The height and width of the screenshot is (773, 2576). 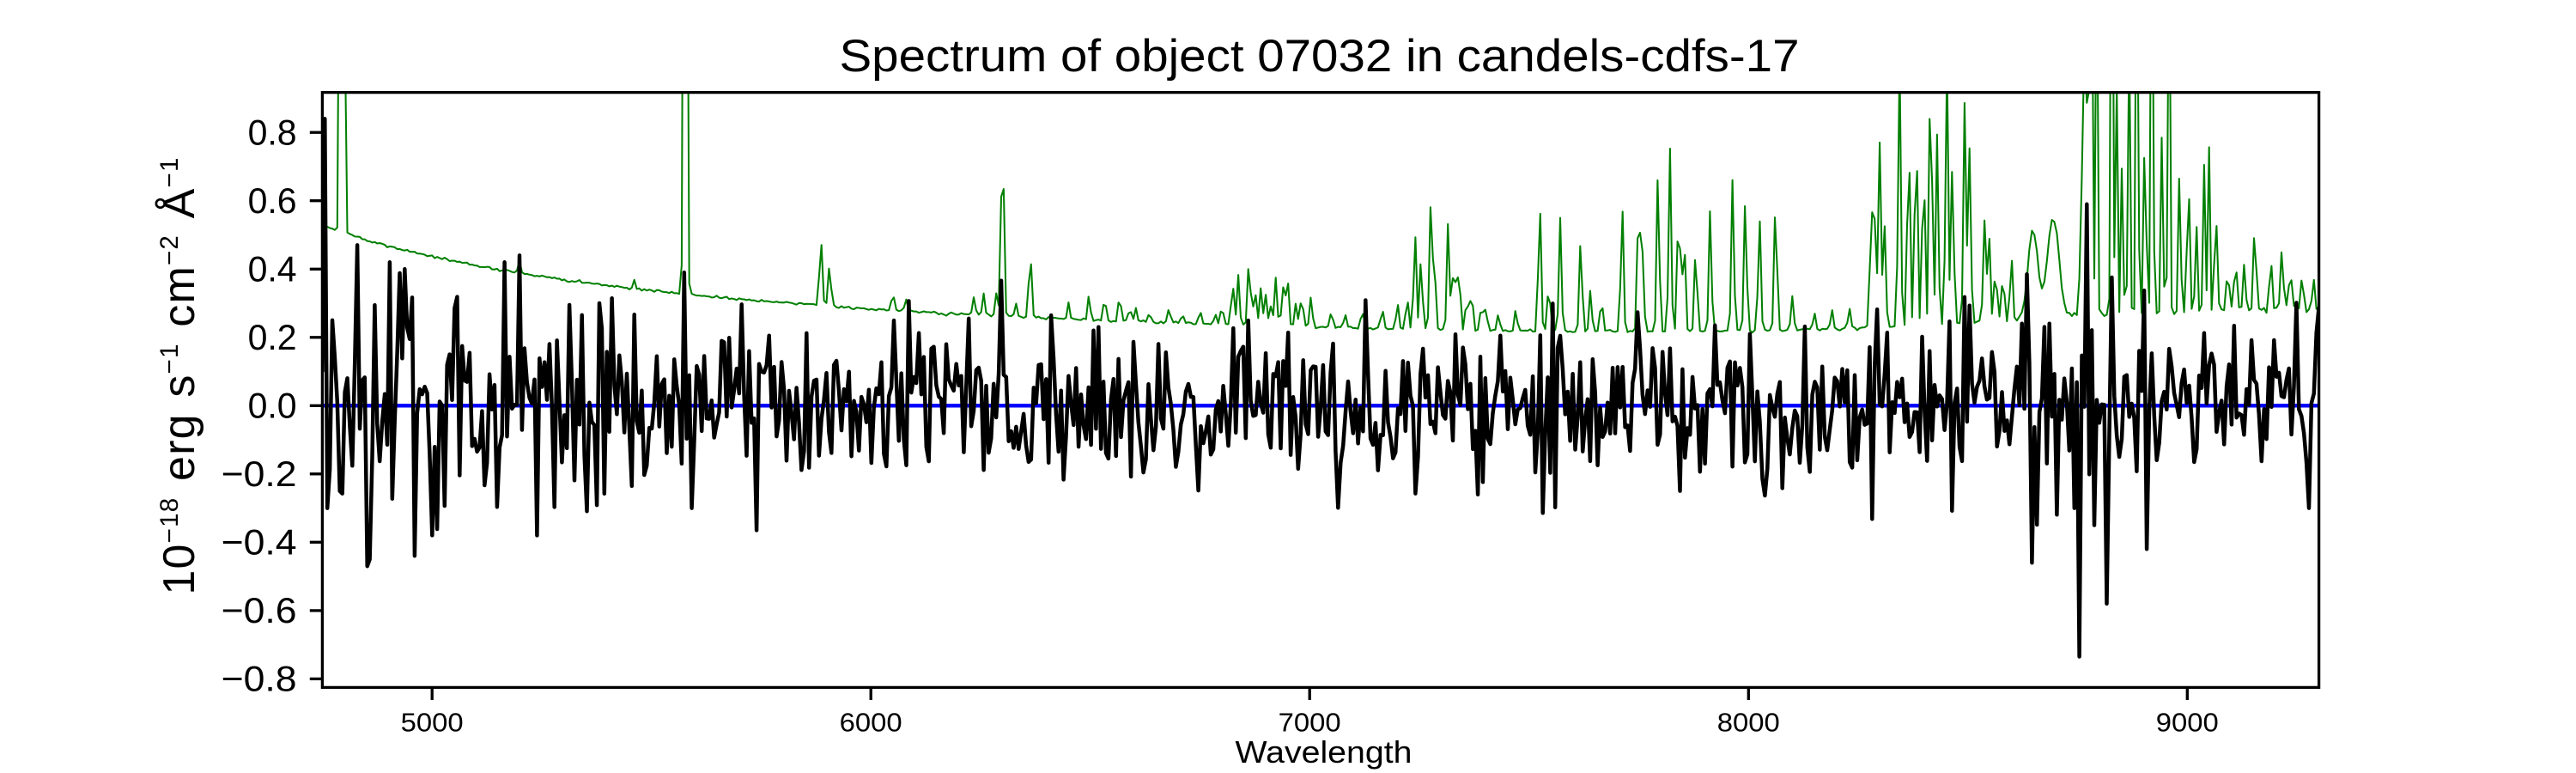 What do you see at coordinates (1324, 752) in the screenshot?
I see `svg-text: Wavelength` at bounding box center [1324, 752].